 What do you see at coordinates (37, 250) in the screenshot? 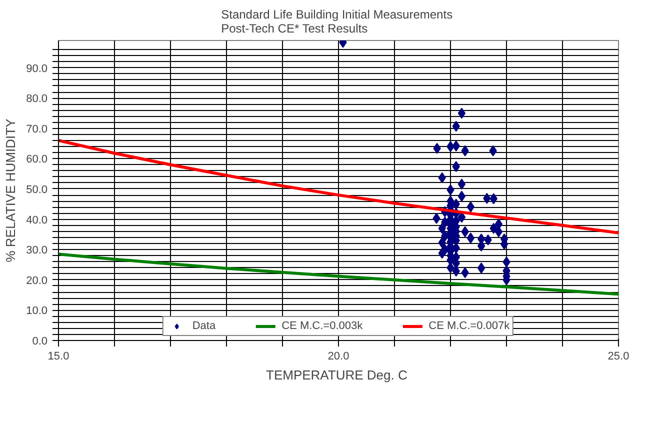
I see `y-tick-label: 30.0` at bounding box center [37, 250].